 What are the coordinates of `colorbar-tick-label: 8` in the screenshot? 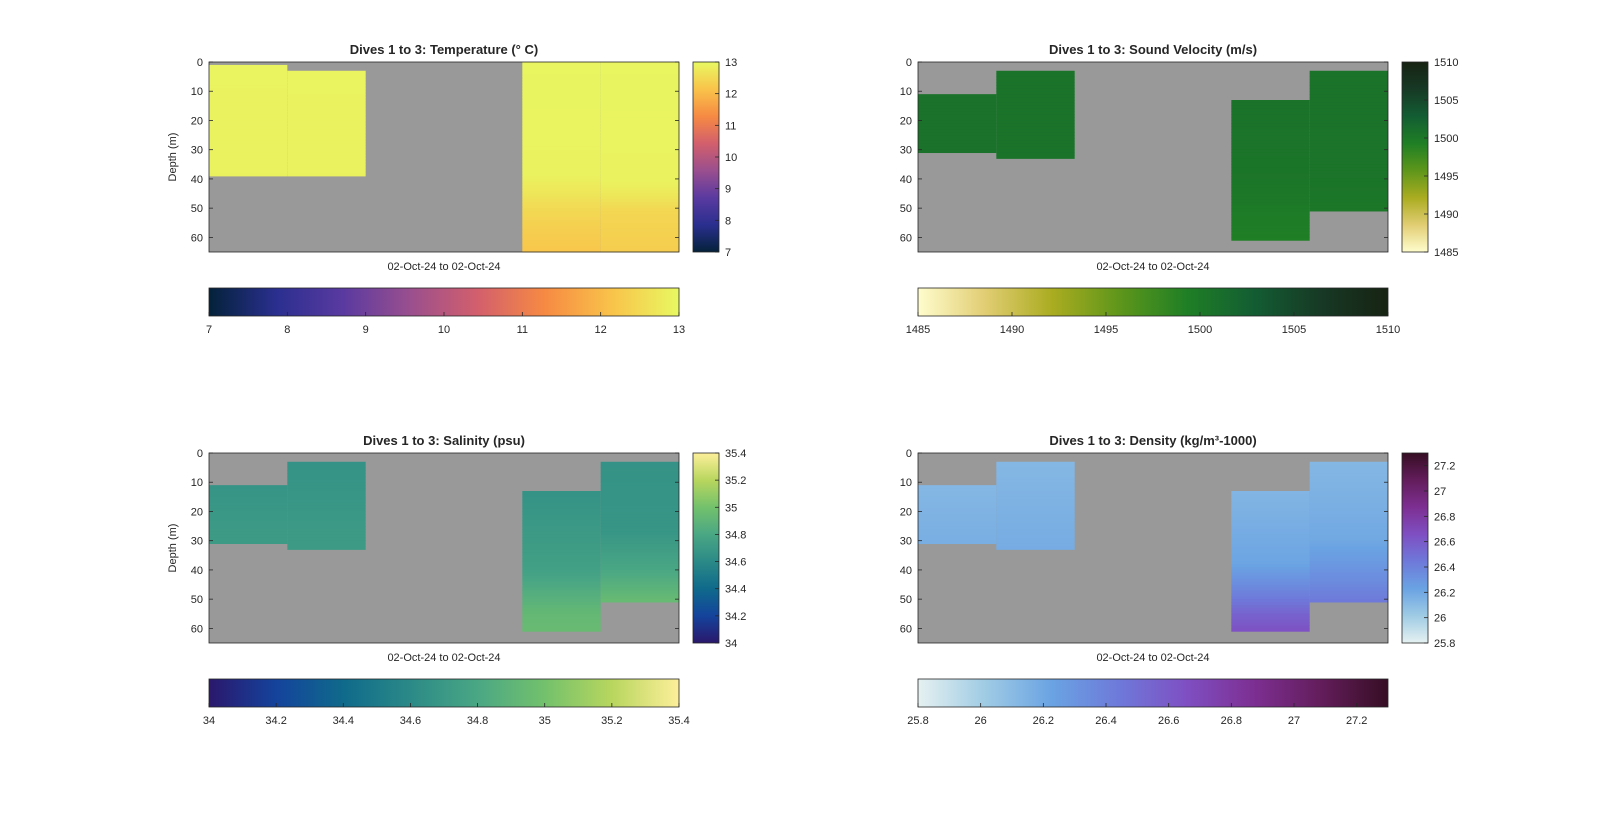 It's located at (287, 330).